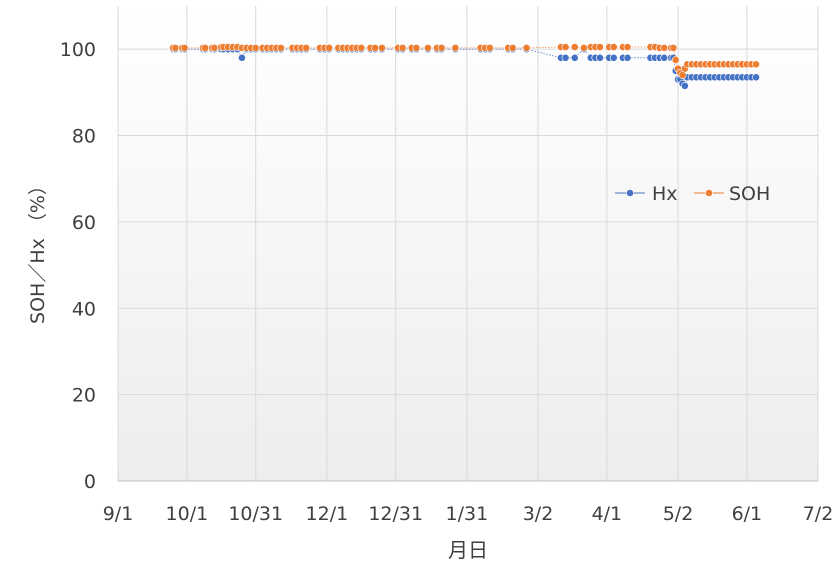 The image size is (840, 582). Describe the element at coordinates (118, 514) in the screenshot. I see `x-tick-label: 9/1` at that location.